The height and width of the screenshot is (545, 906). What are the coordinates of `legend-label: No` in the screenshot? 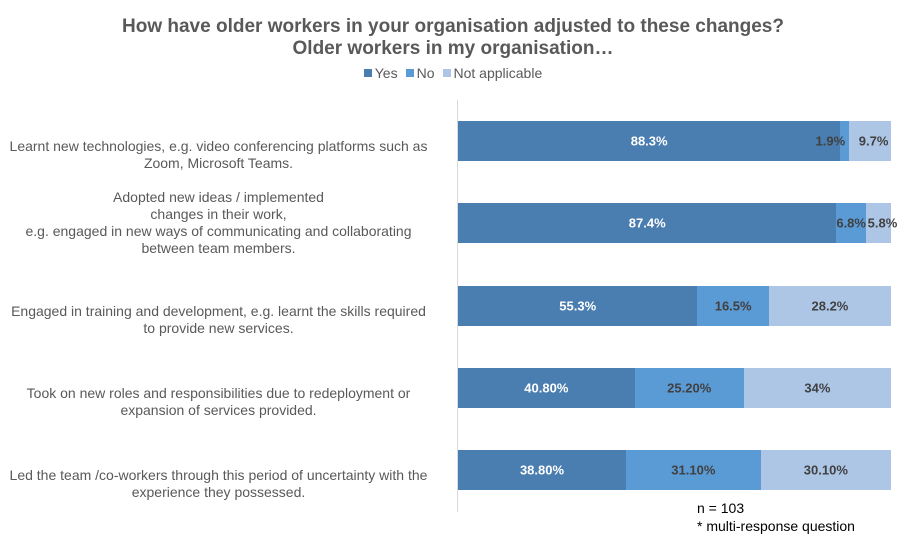 It's located at (425, 73).